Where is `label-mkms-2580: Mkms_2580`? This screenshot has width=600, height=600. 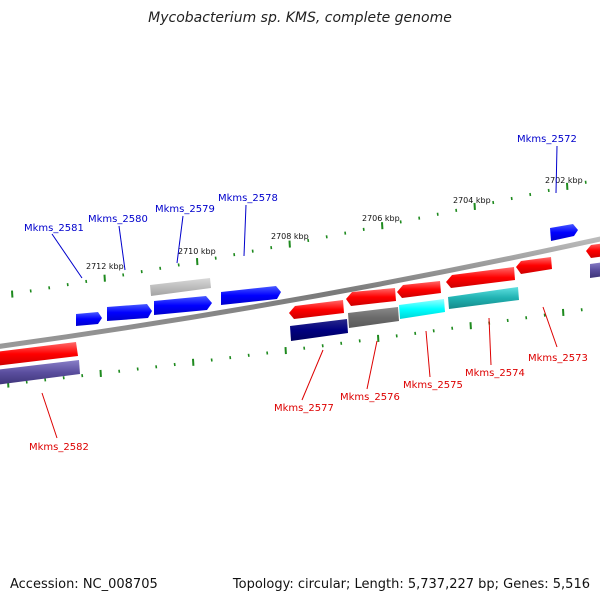 label-mkms-2580: Mkms_2580 is located at coordinates (118, 219).